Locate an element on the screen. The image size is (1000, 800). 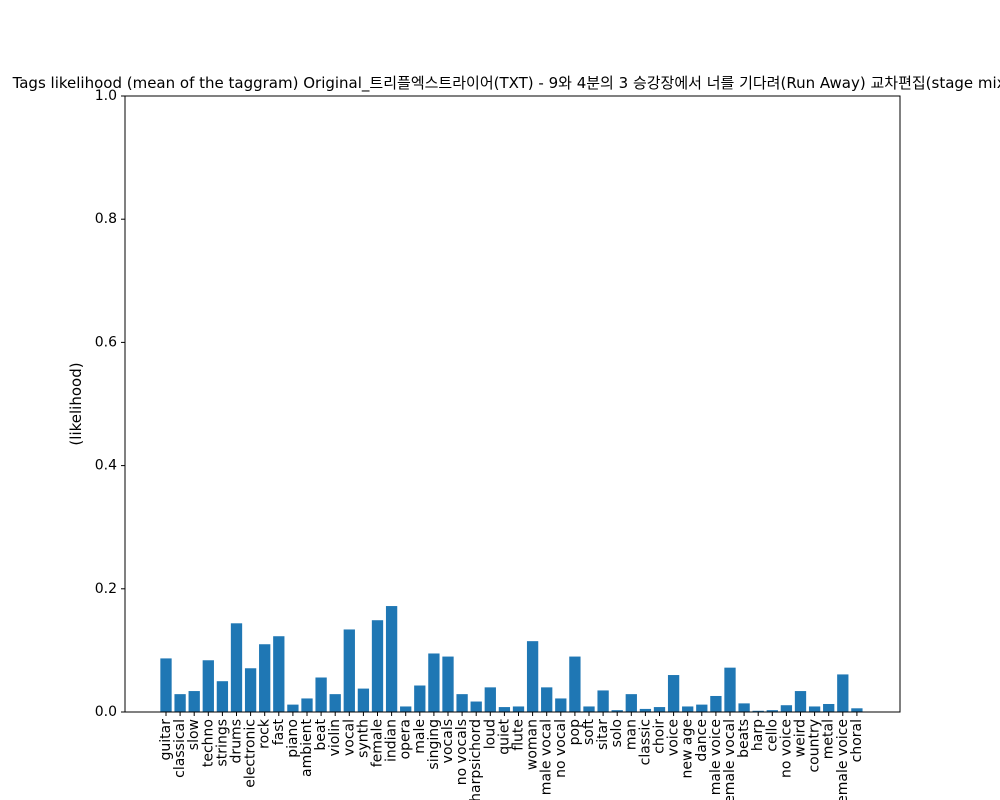
x-tick-label: violin is located at coordinates (335, 737).